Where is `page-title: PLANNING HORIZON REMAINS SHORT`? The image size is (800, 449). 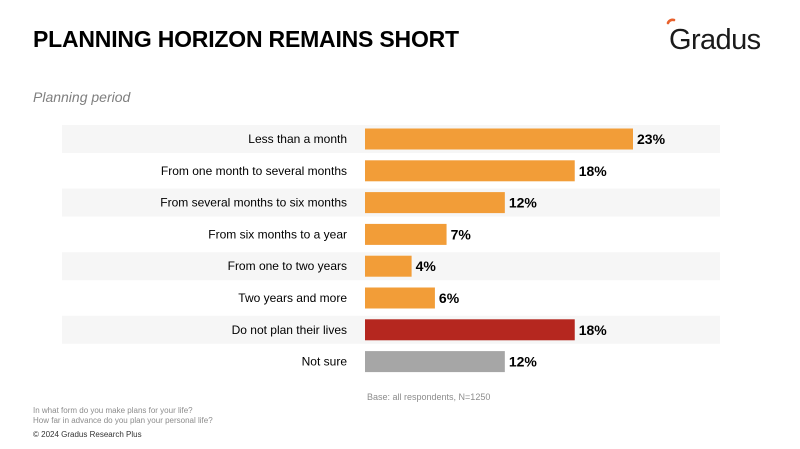
page-title: PLANNING HORIZON REMAINS SHORT is located at coordinates (246, 39).